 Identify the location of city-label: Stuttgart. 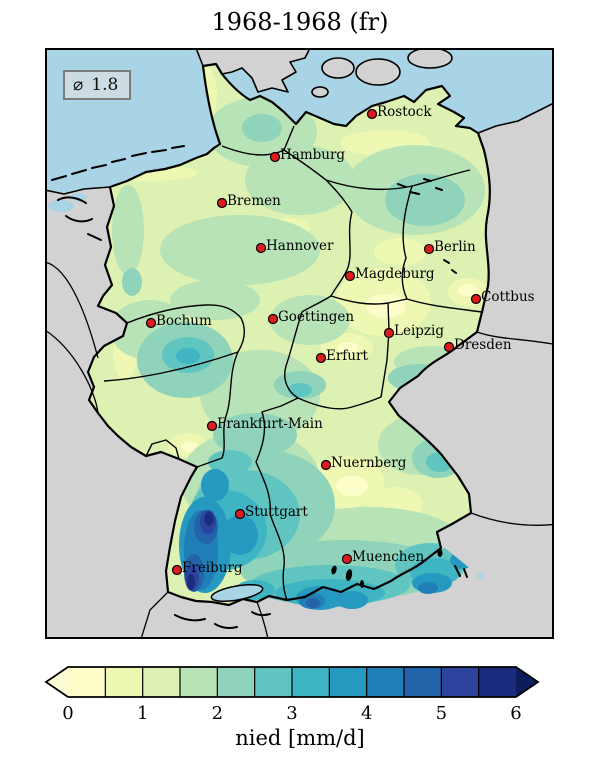
(276, 512).